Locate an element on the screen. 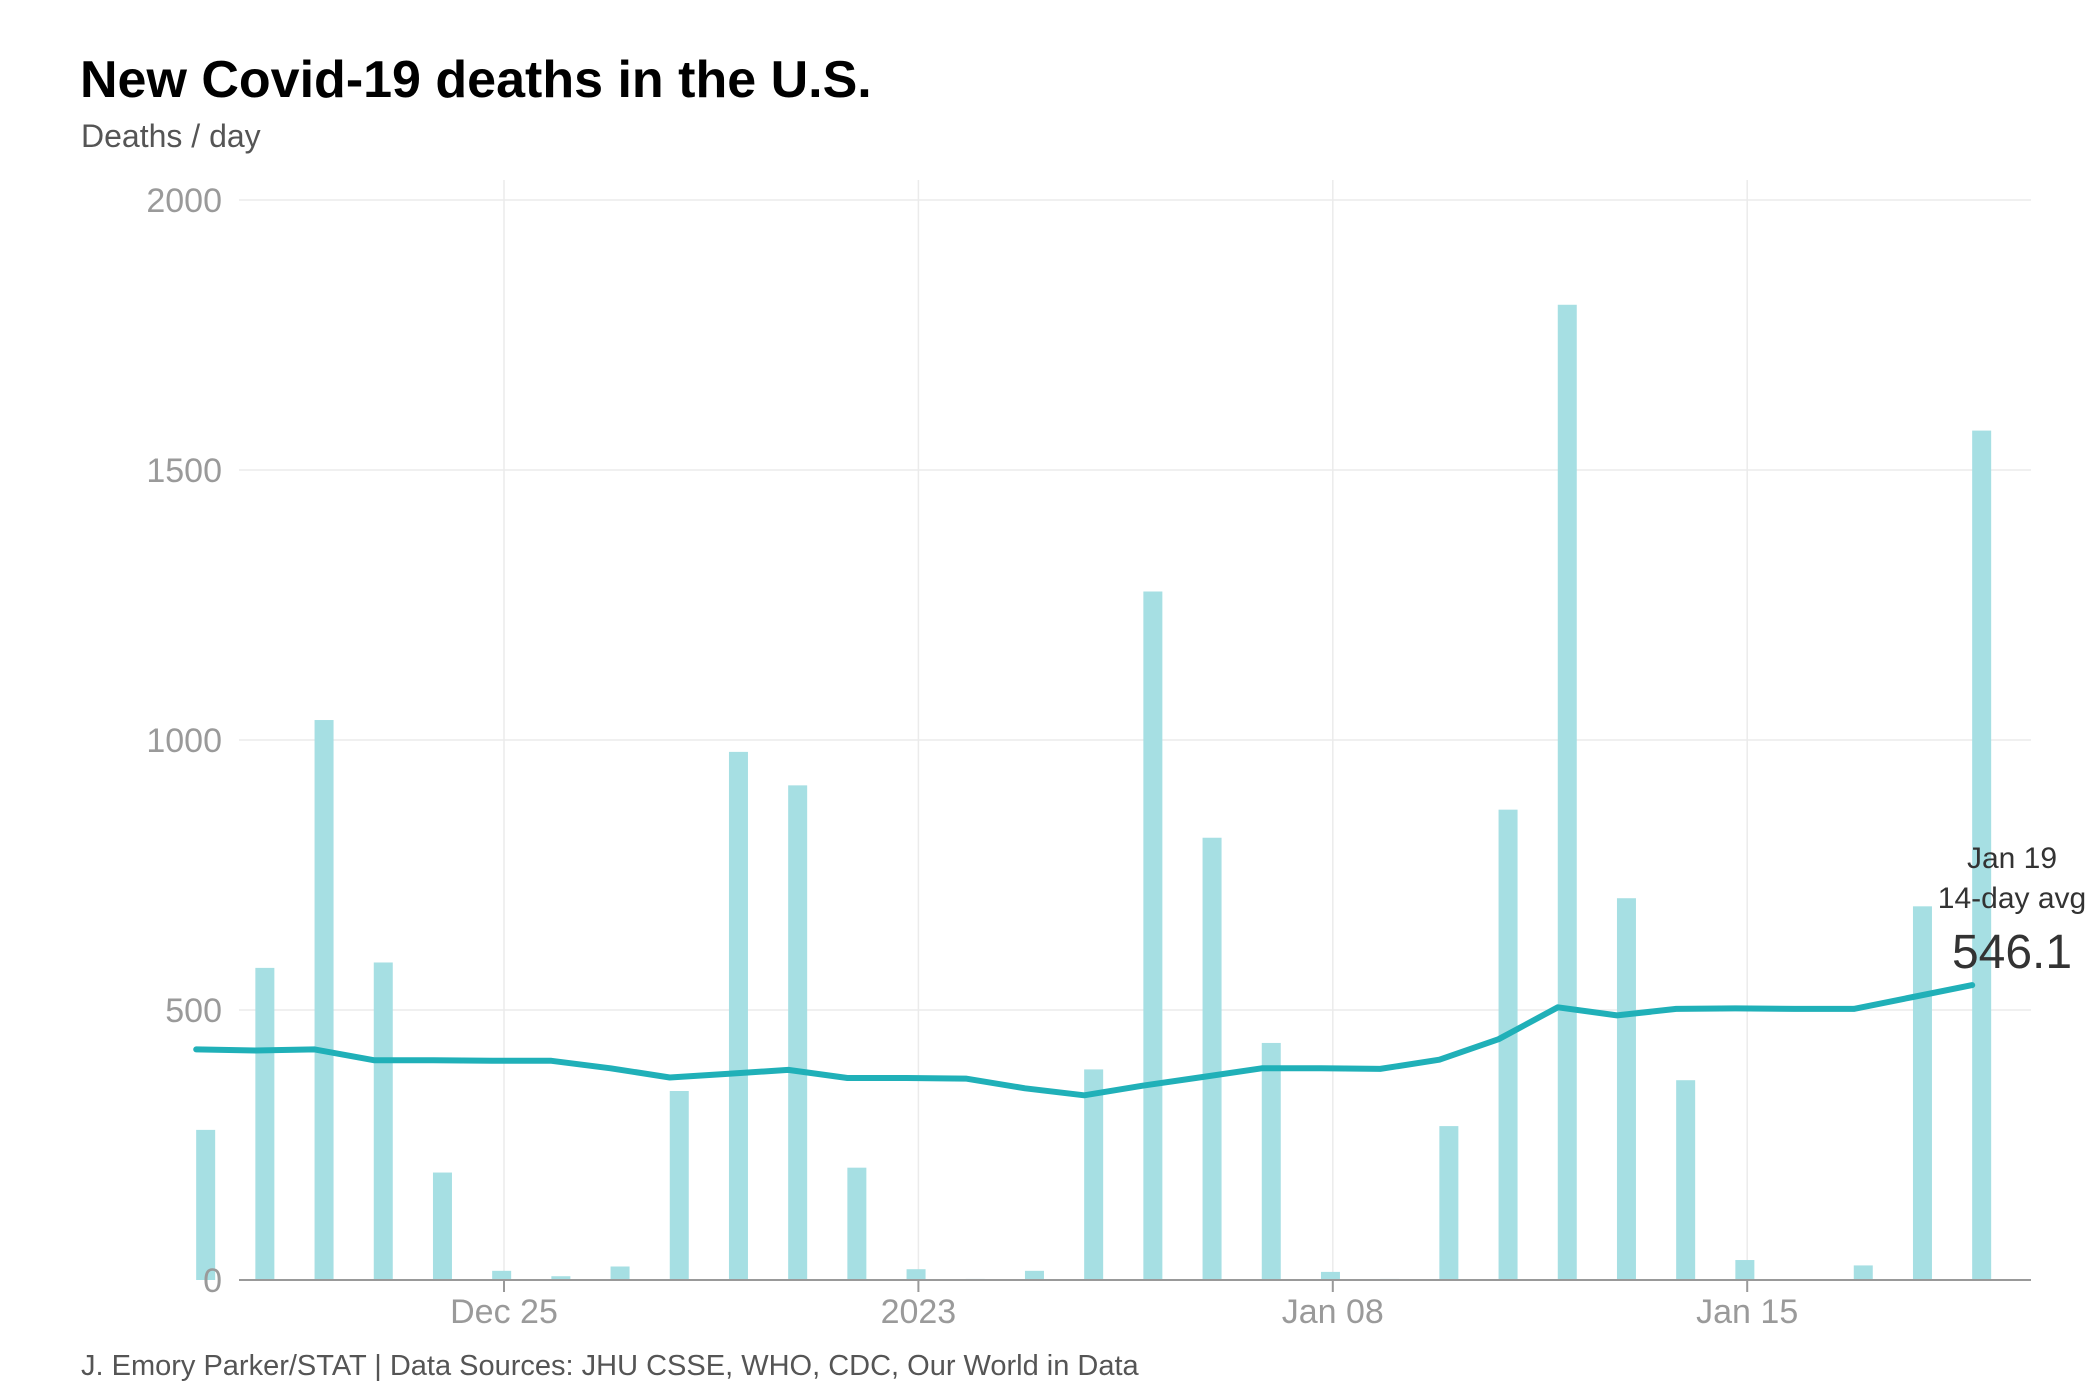 The image size is (2100, 1400). x-tick-label: Jan 15 is located at coordinates (1747, 1312).